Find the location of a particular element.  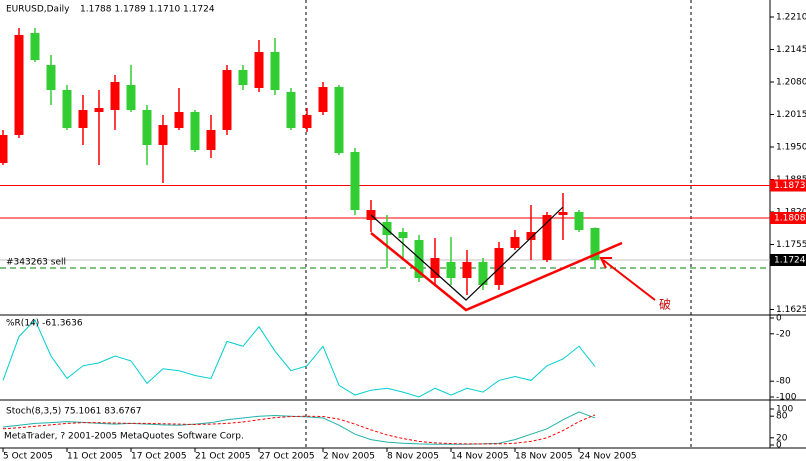

arrow is located at coordinates (629, 280).